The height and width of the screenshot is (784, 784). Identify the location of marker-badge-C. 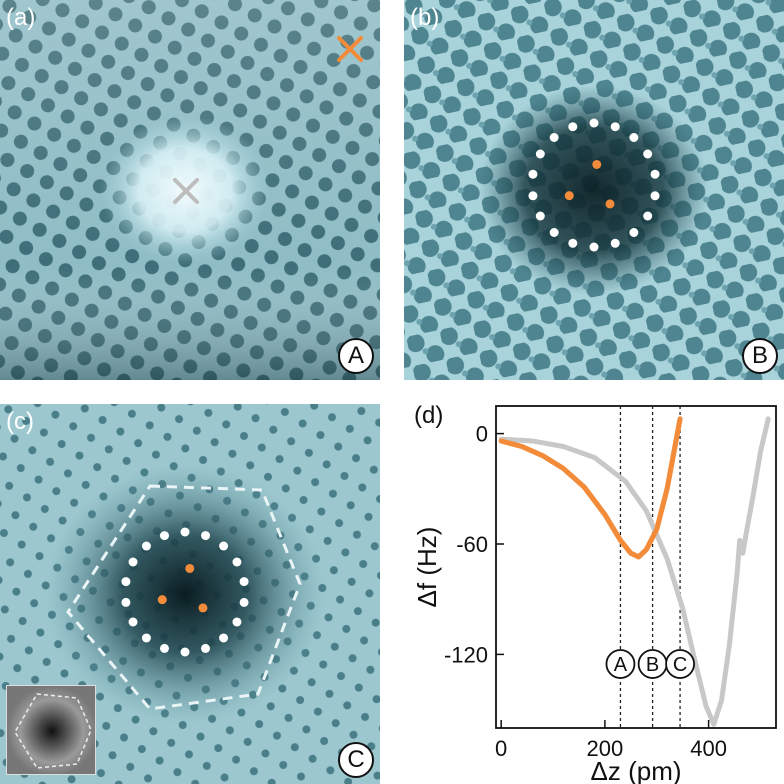
(680, 664).